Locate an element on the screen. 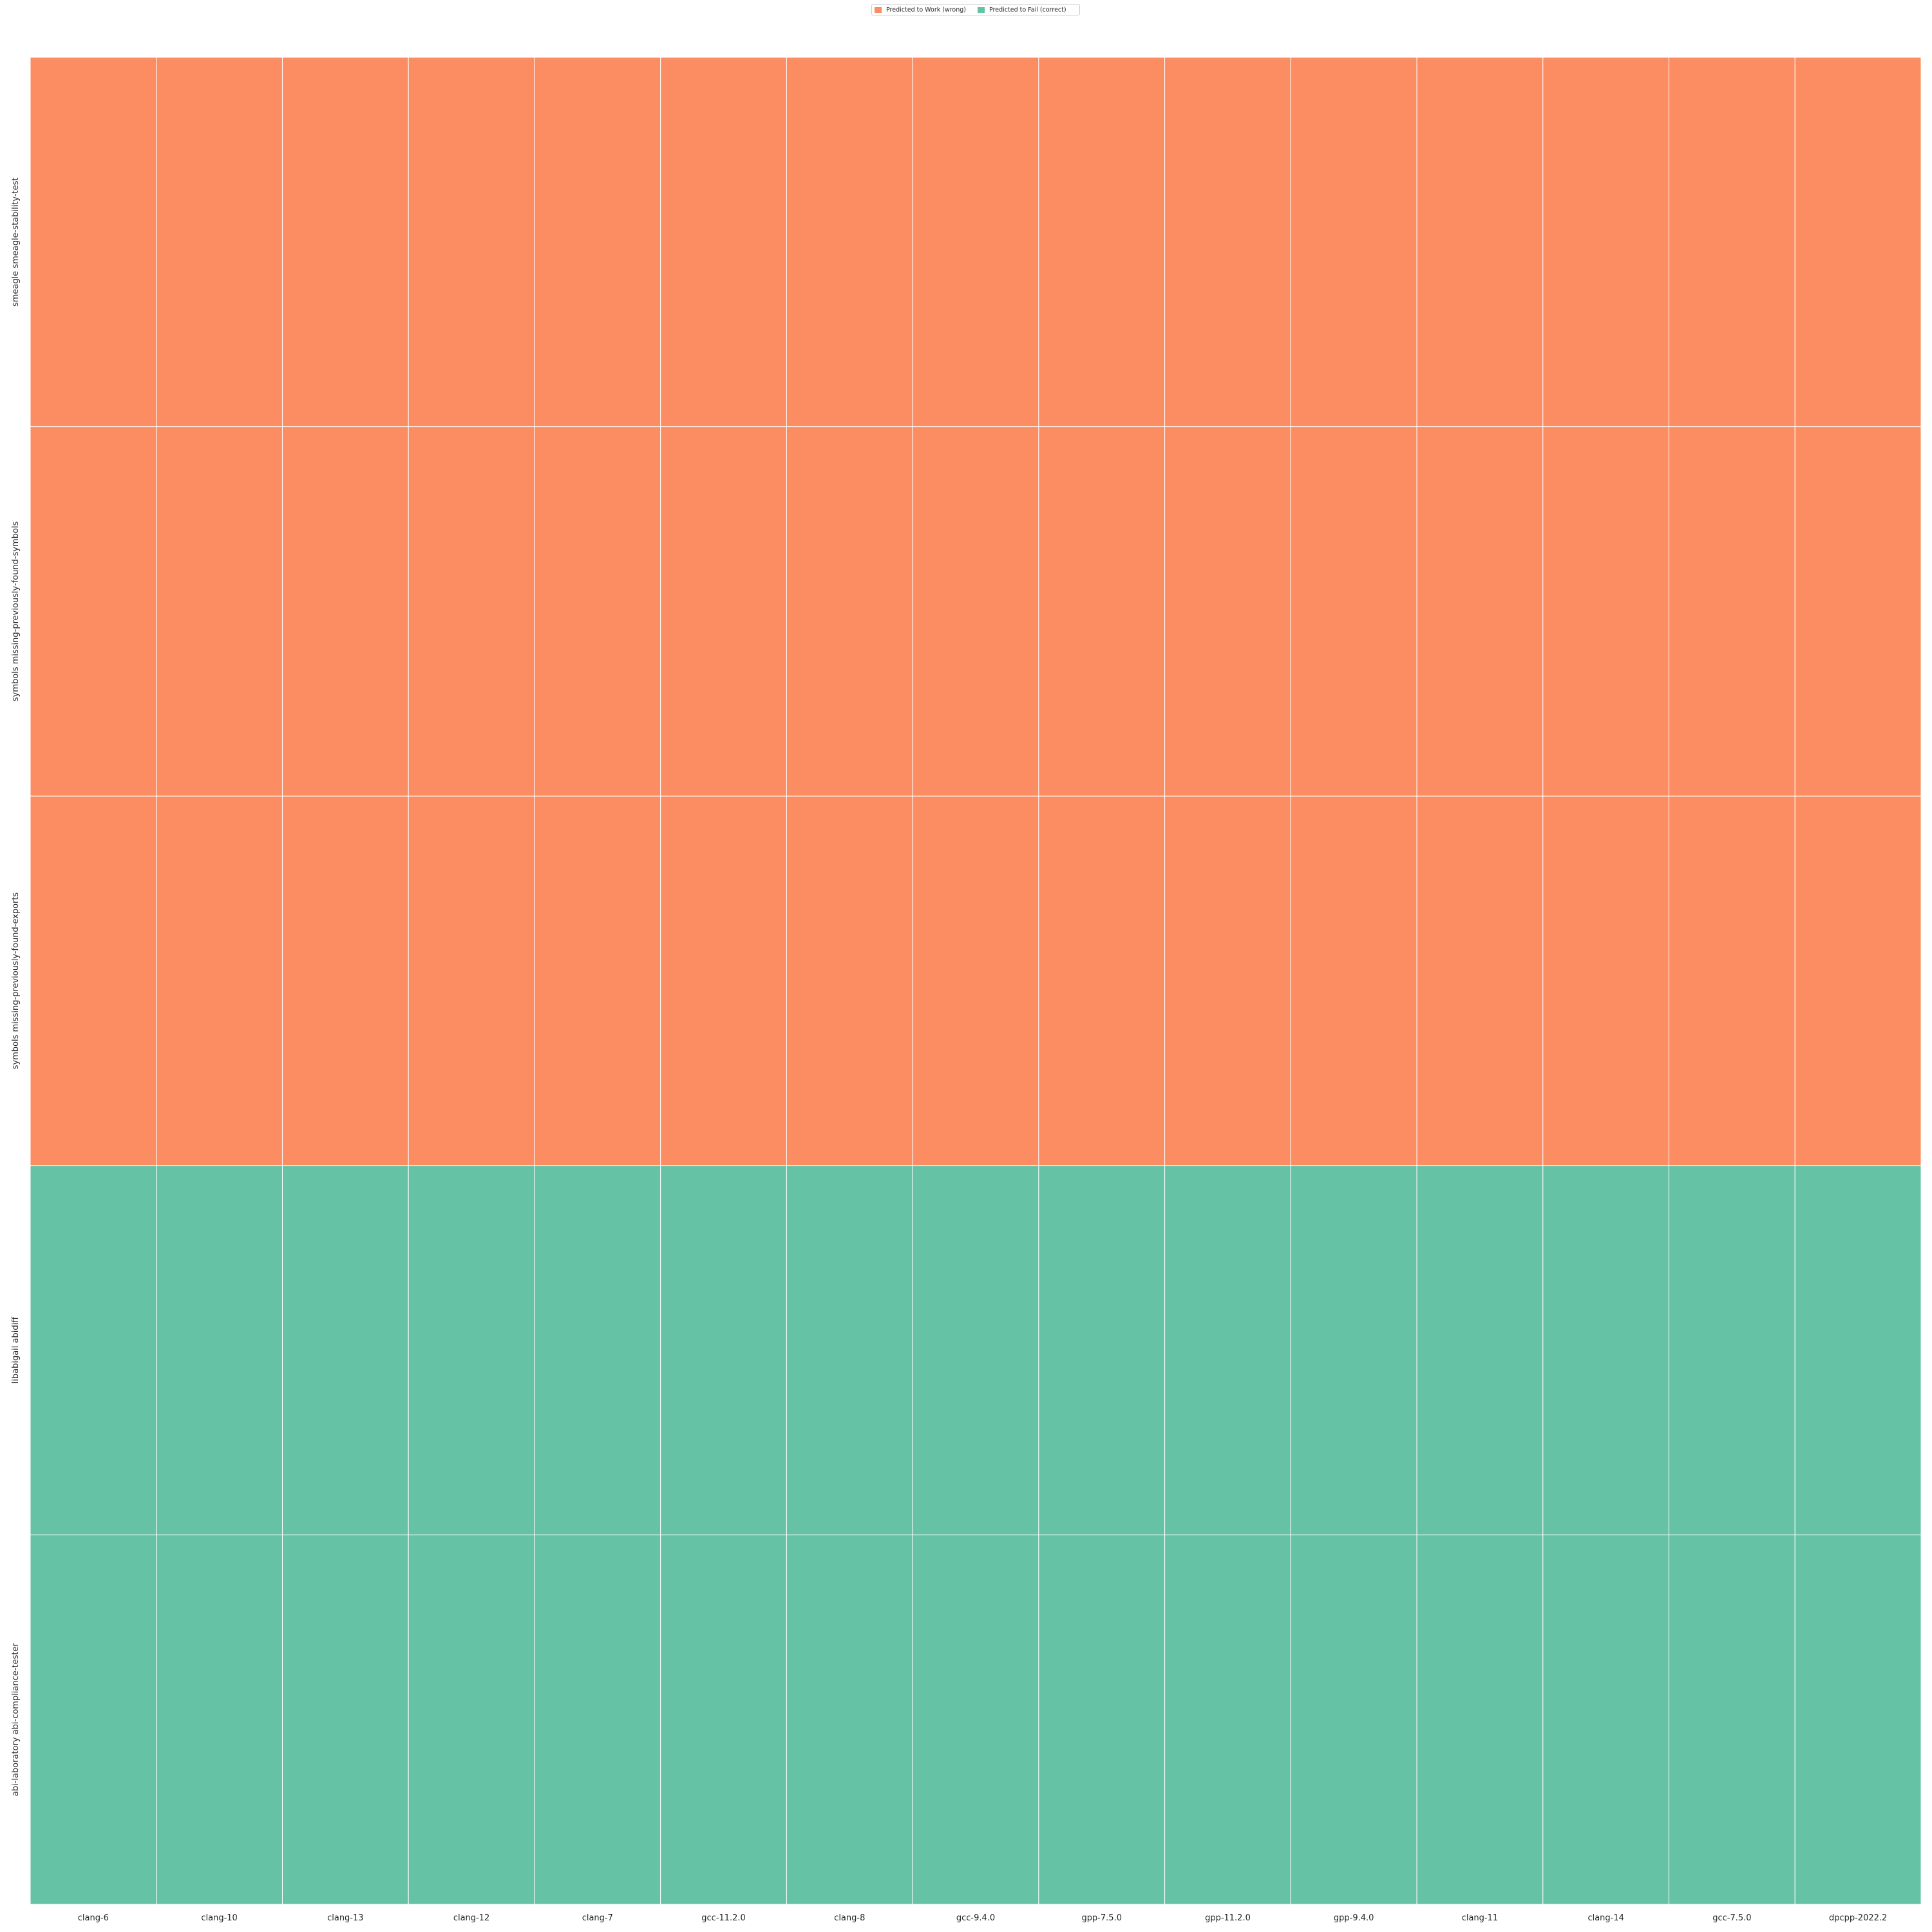 The image size is (1932, 1932). heatmap-cell-r1-c13 is located at coordinates (1732, 611).